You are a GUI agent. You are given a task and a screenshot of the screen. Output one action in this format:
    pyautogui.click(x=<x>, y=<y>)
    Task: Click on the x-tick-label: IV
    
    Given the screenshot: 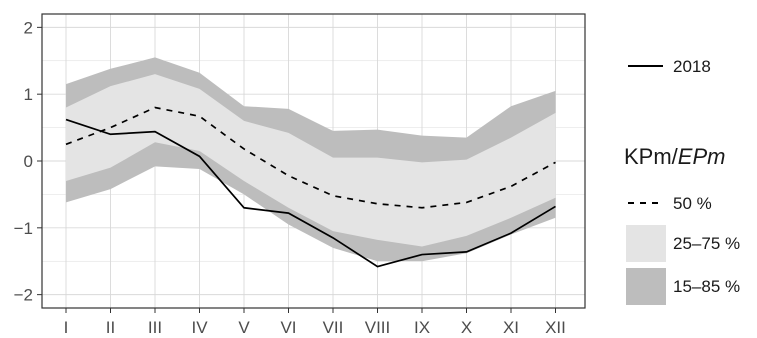 What is the action you would take?
    pyautogui.click(x=199, y=327)
    